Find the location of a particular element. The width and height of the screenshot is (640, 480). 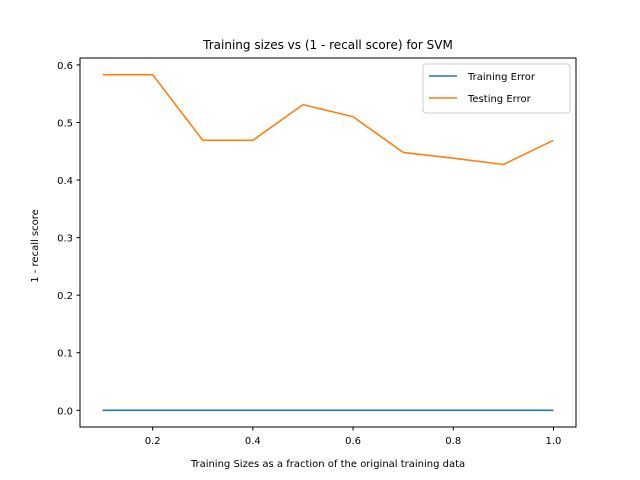

x-tick-label: 0.6 is located at coordinates (353, 441).